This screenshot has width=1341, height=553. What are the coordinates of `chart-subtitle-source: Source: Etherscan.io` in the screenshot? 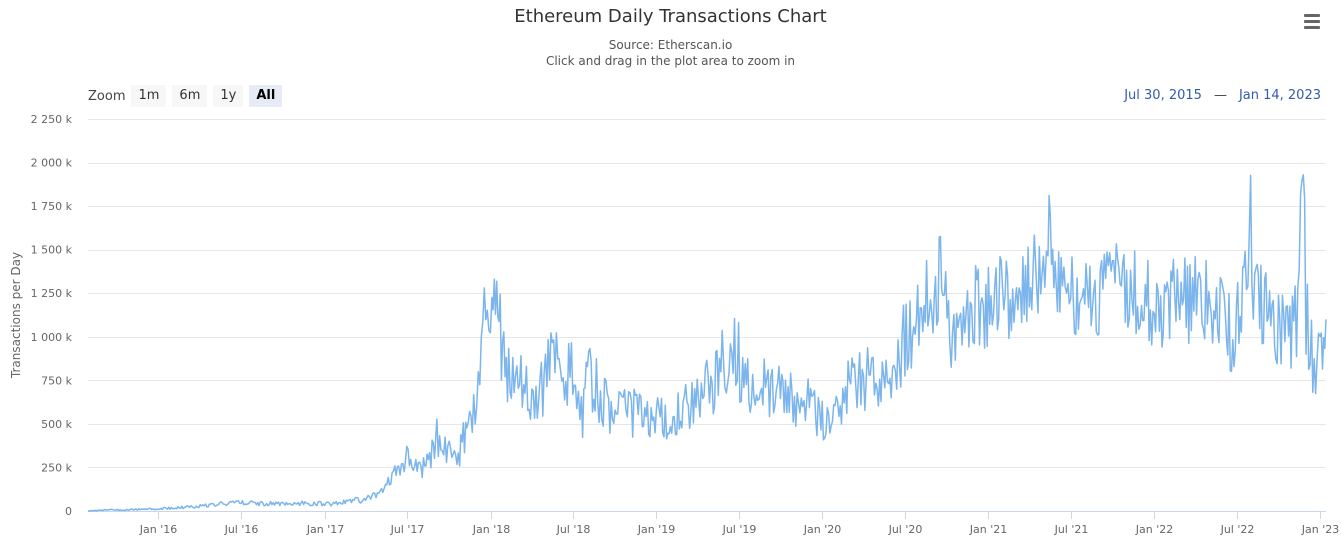 It's located at (670, 45).